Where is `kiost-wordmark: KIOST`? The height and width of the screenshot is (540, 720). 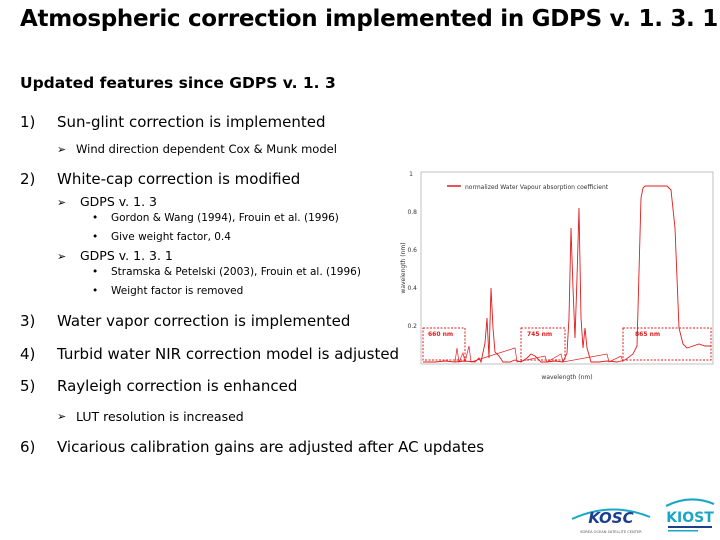 kiost-wordmark: KIOST is located at coordinates (690, 518).